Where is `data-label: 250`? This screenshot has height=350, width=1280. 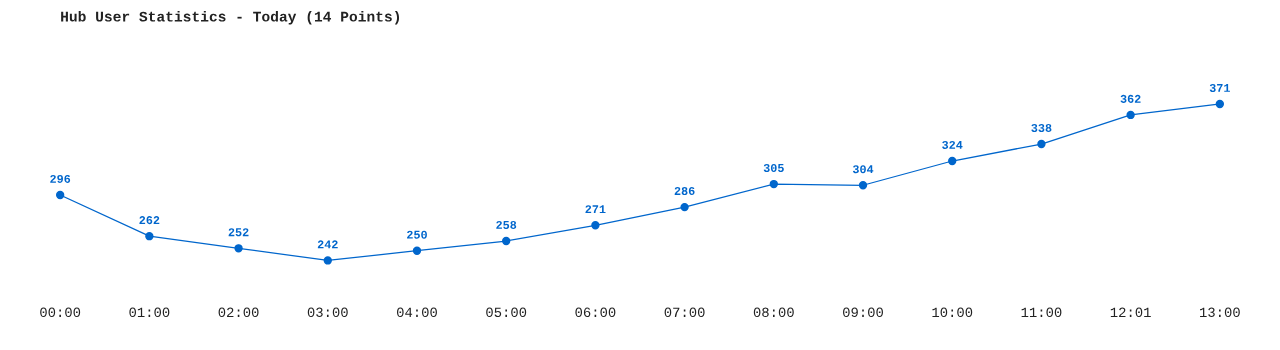 data-label: 250 is located at coordinates (417, 234).